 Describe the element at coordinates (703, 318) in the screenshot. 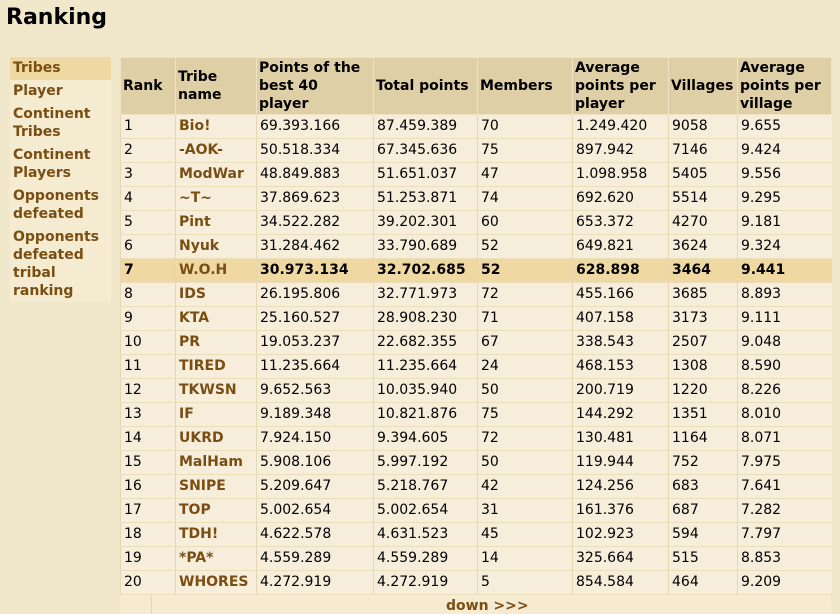

I see `villages-cell: 3173` at that location.